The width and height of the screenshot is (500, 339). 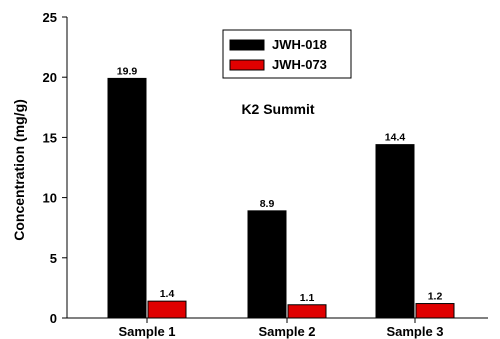 I want to click on legend-label-jwh-018: JWH-018, so click(x=299, y=44).